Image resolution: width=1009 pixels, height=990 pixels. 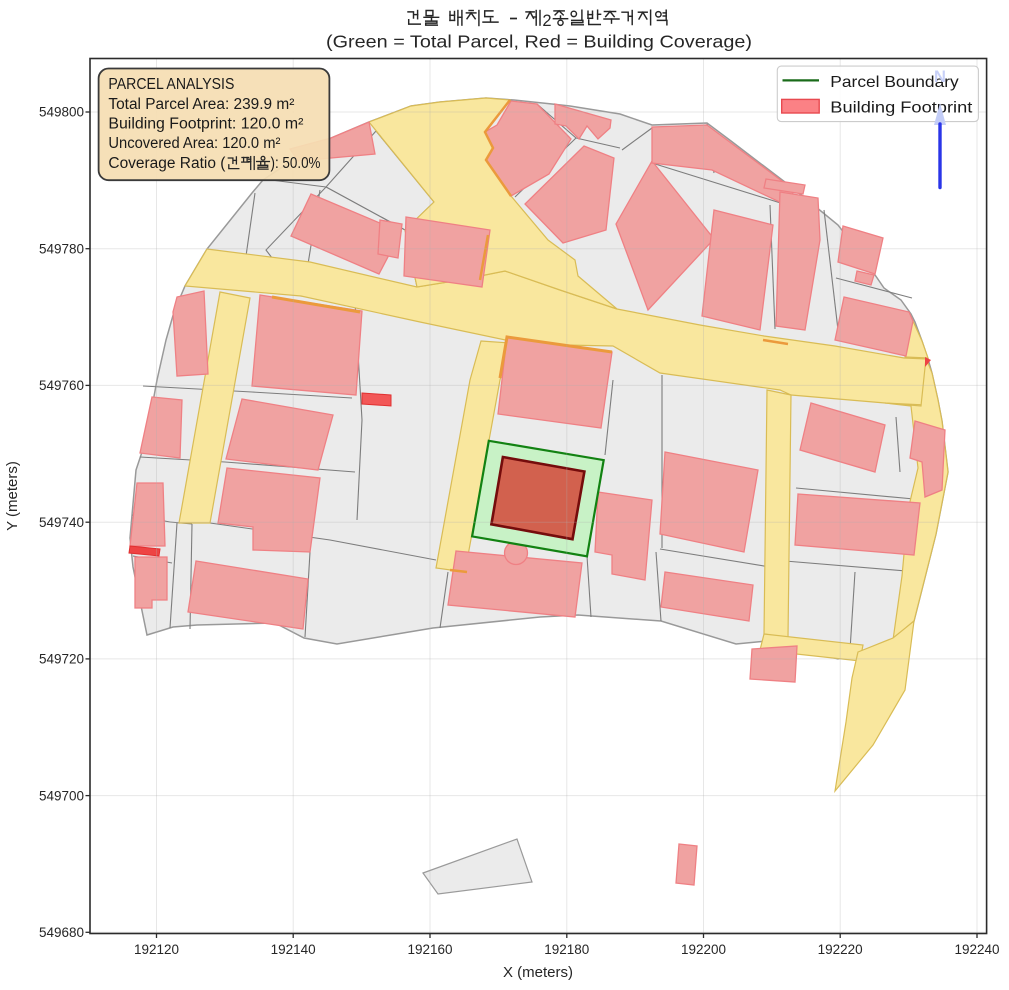 I want to click on svg-text: 549720, so click(x=61, y=659).